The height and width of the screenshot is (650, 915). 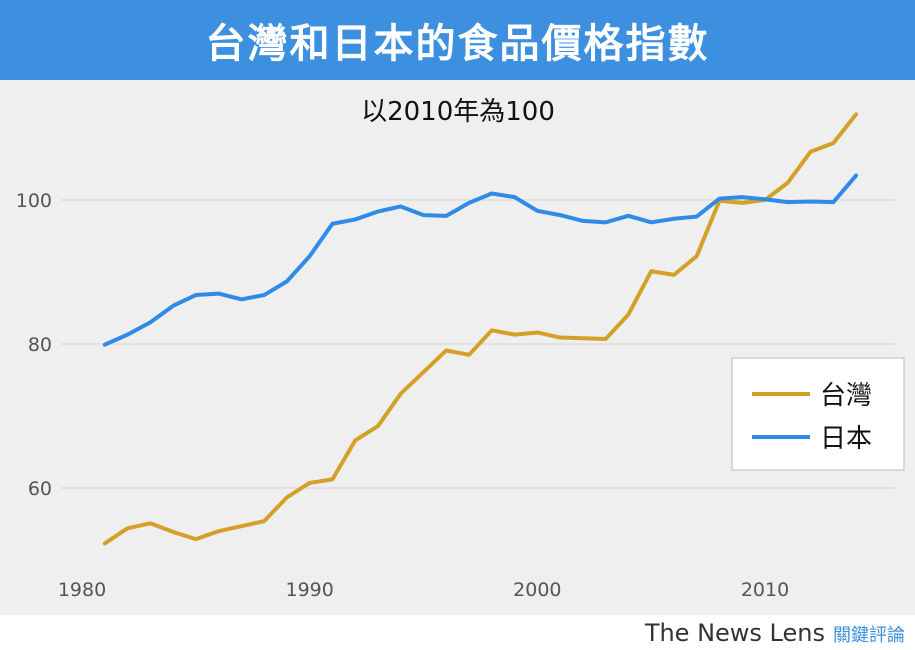 I want to click on brand-name: The News Lens, so click(x=734, y=633).